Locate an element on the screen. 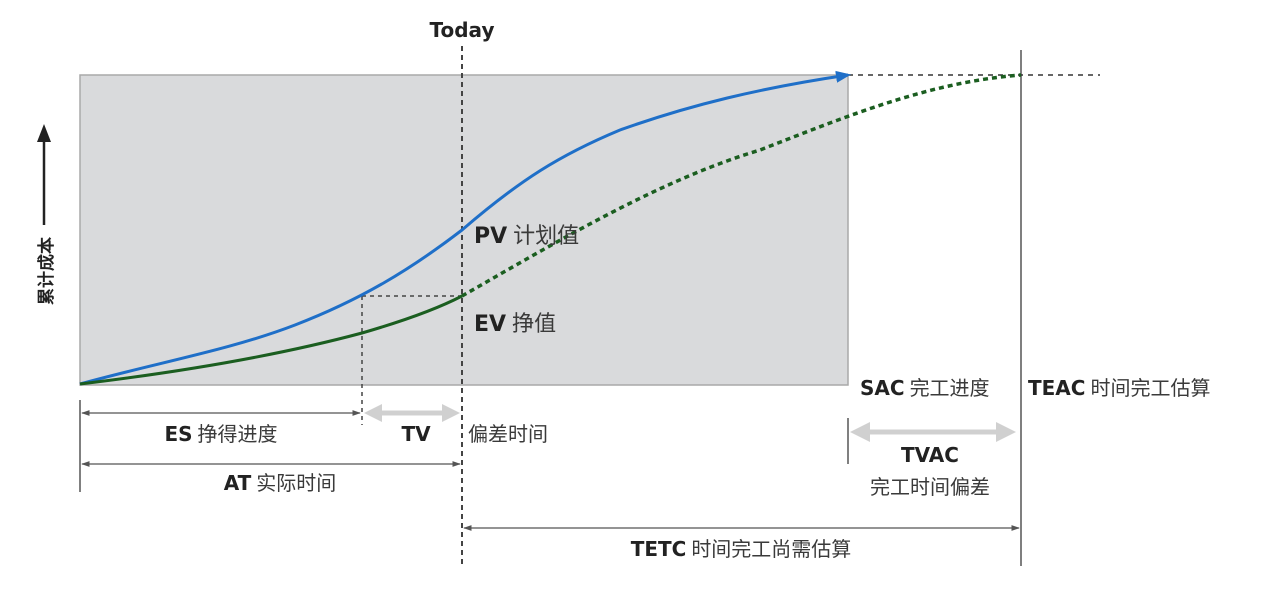 The height and width of the screenshot is (608, 1269). schedule-variance-label: 偏差时间 is located at coordinates (508, 434).